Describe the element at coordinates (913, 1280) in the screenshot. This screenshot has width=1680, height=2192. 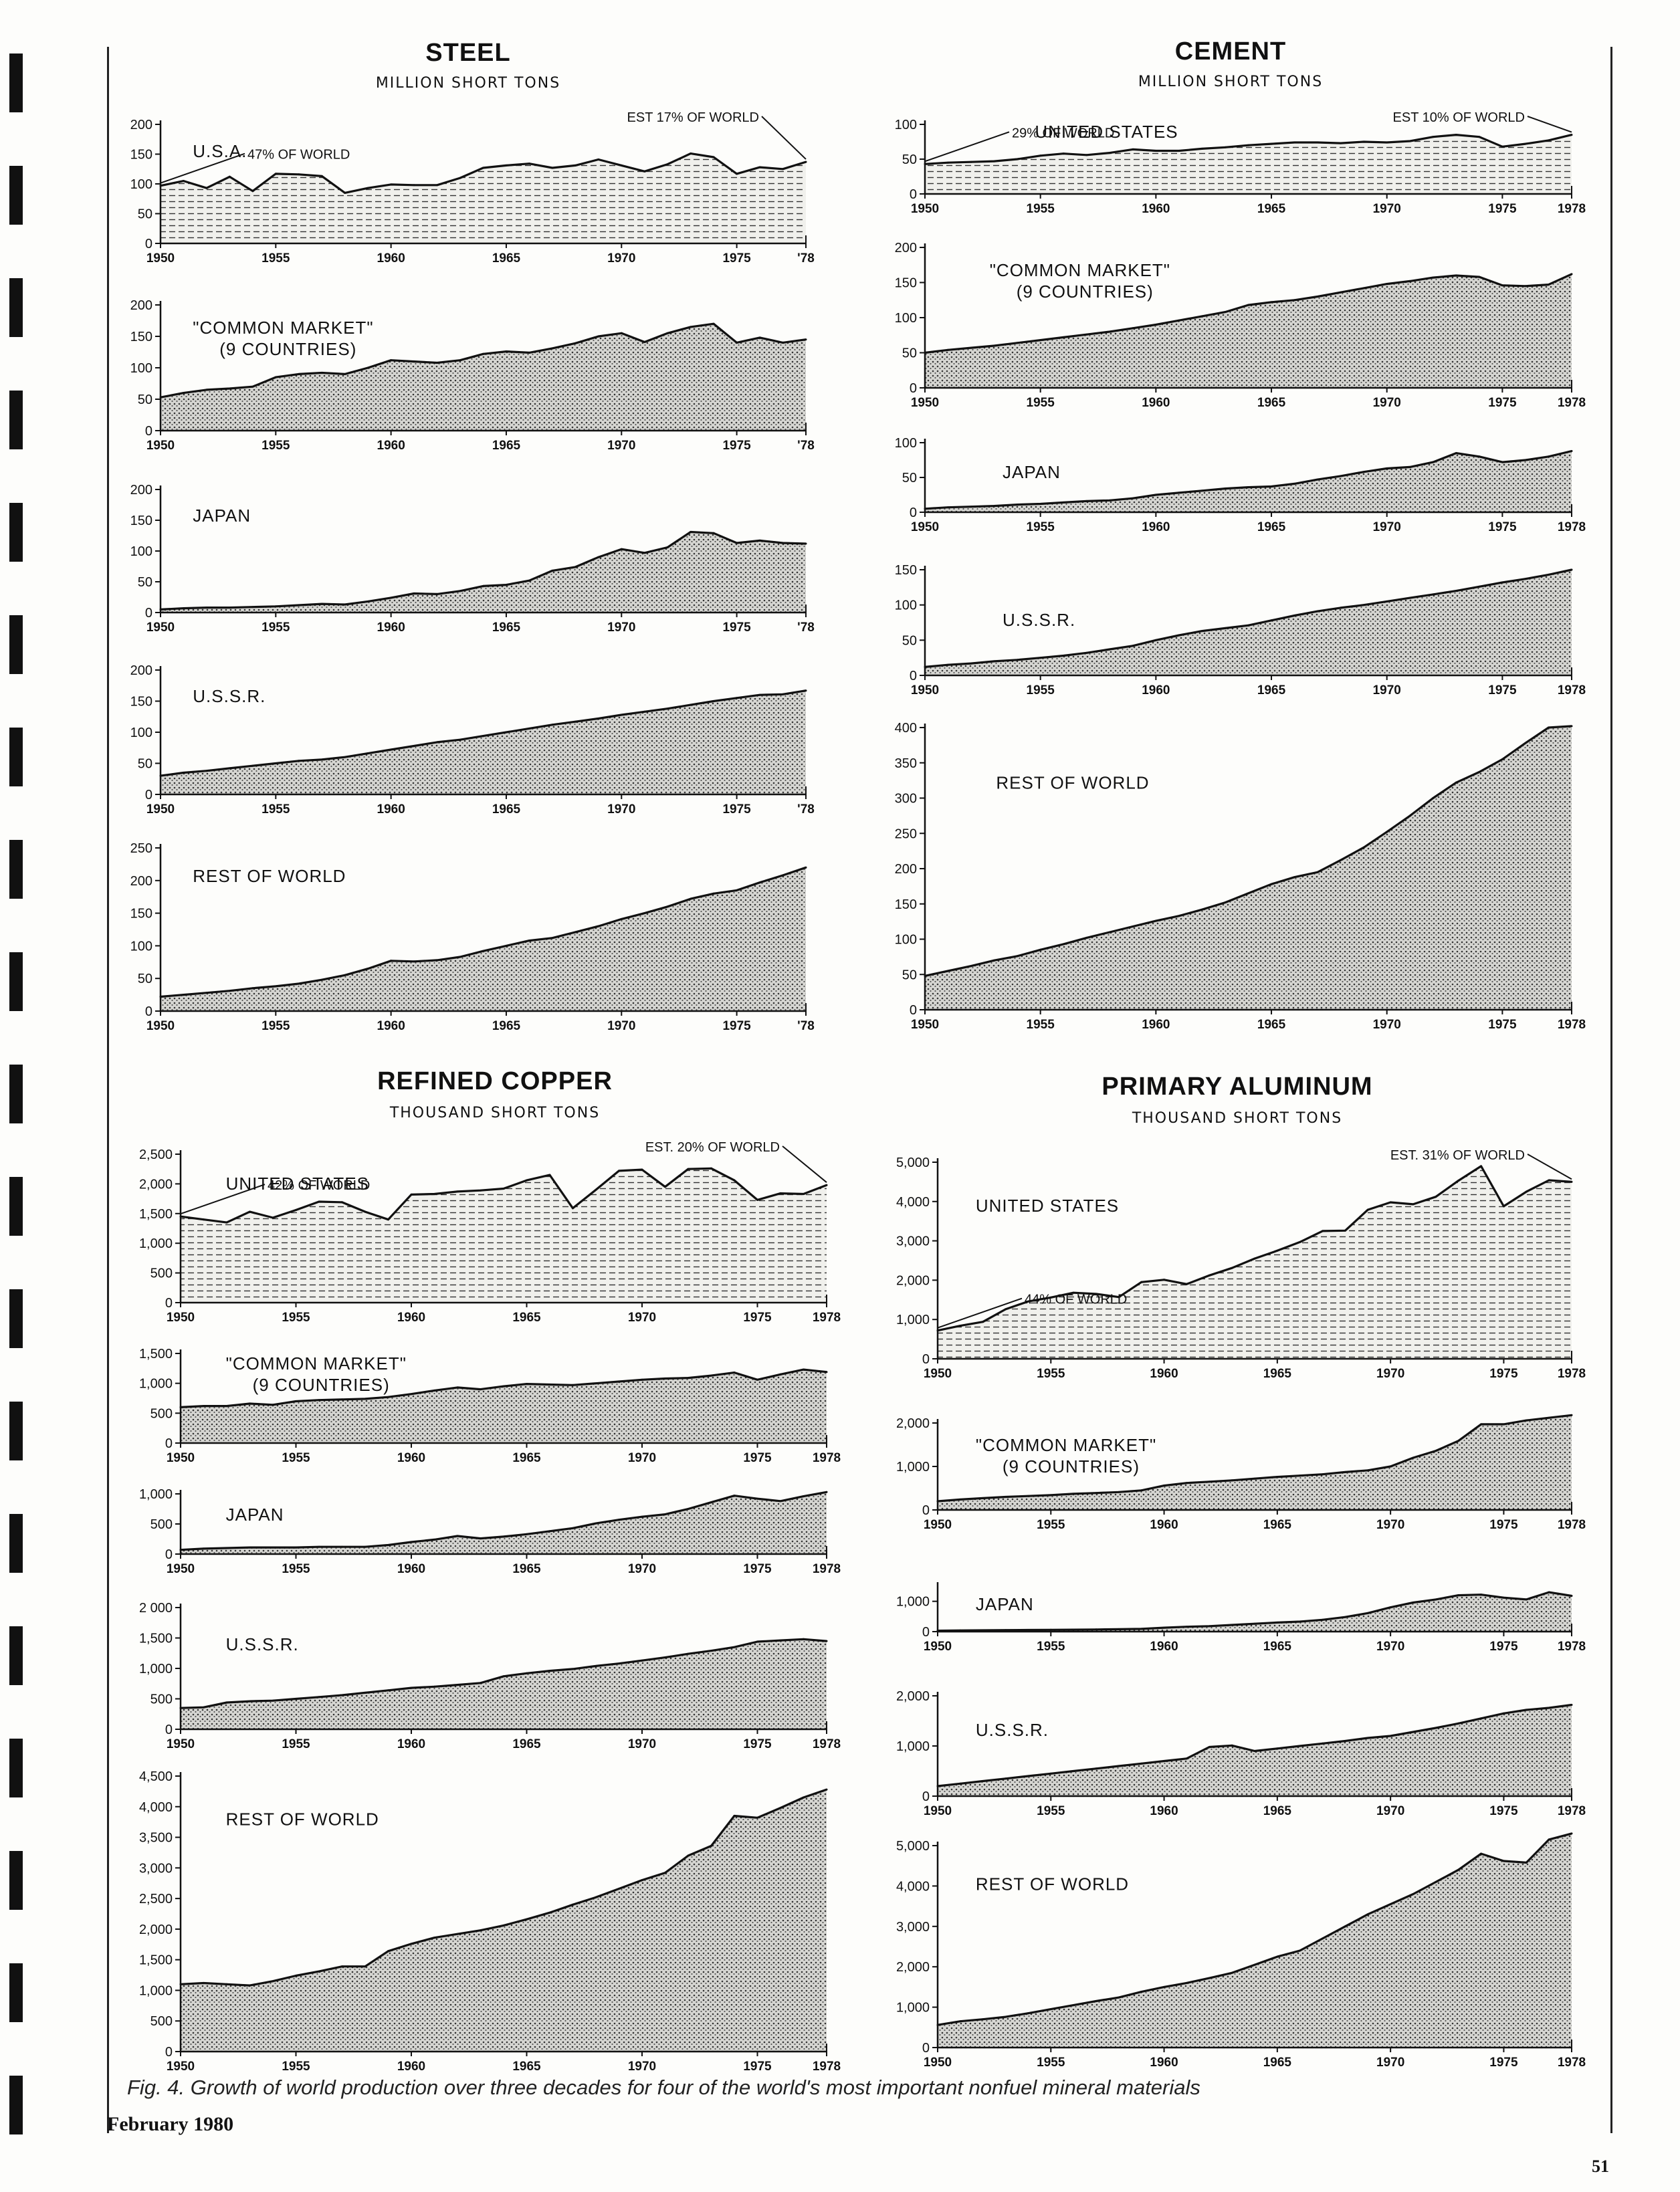
I see `y-tick-label: 2,000` at that location.